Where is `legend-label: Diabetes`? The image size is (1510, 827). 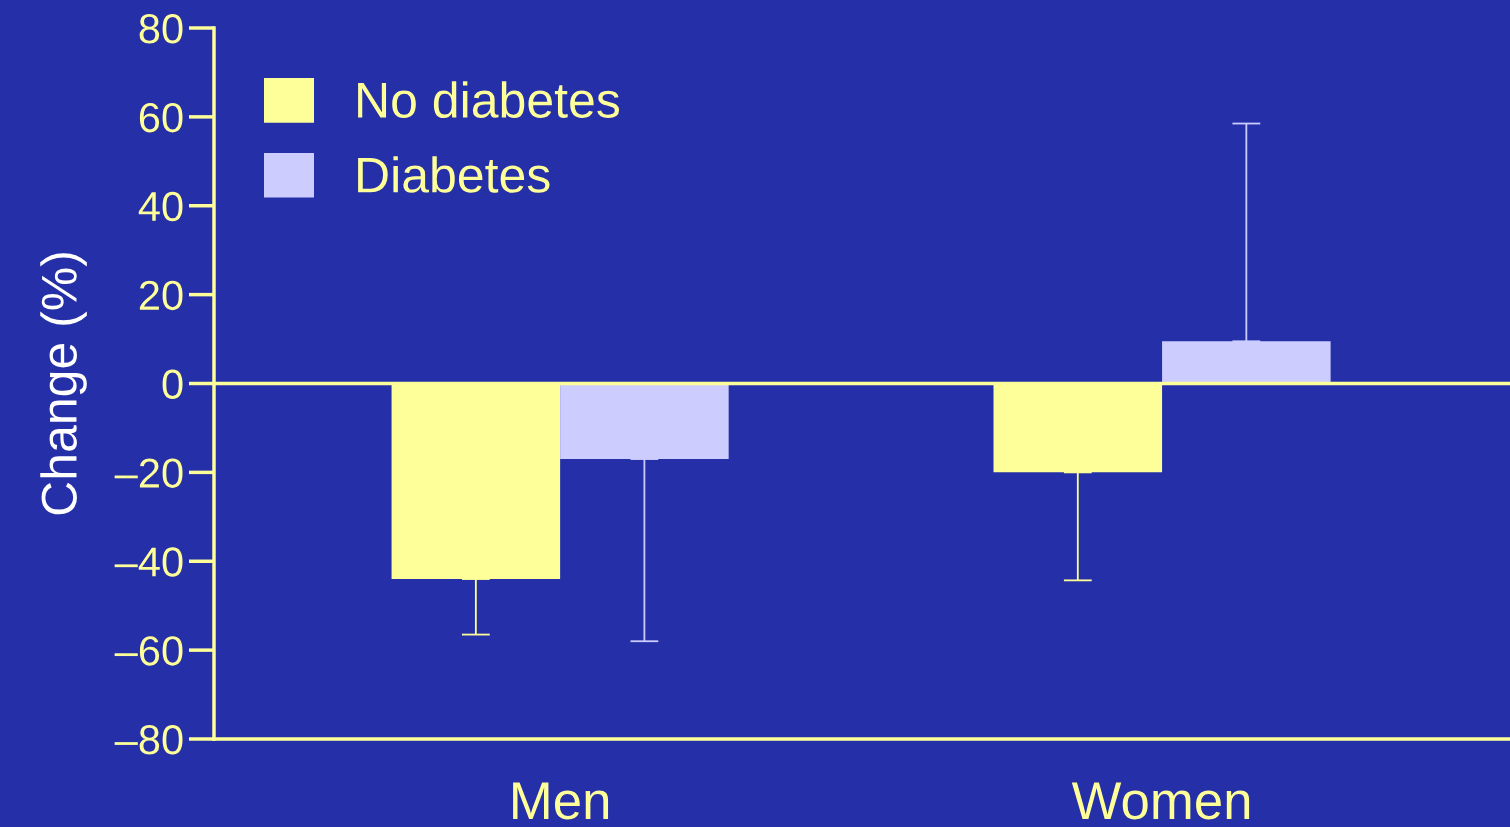 legend-label: Diabetes is located at coordinates (454, 174).